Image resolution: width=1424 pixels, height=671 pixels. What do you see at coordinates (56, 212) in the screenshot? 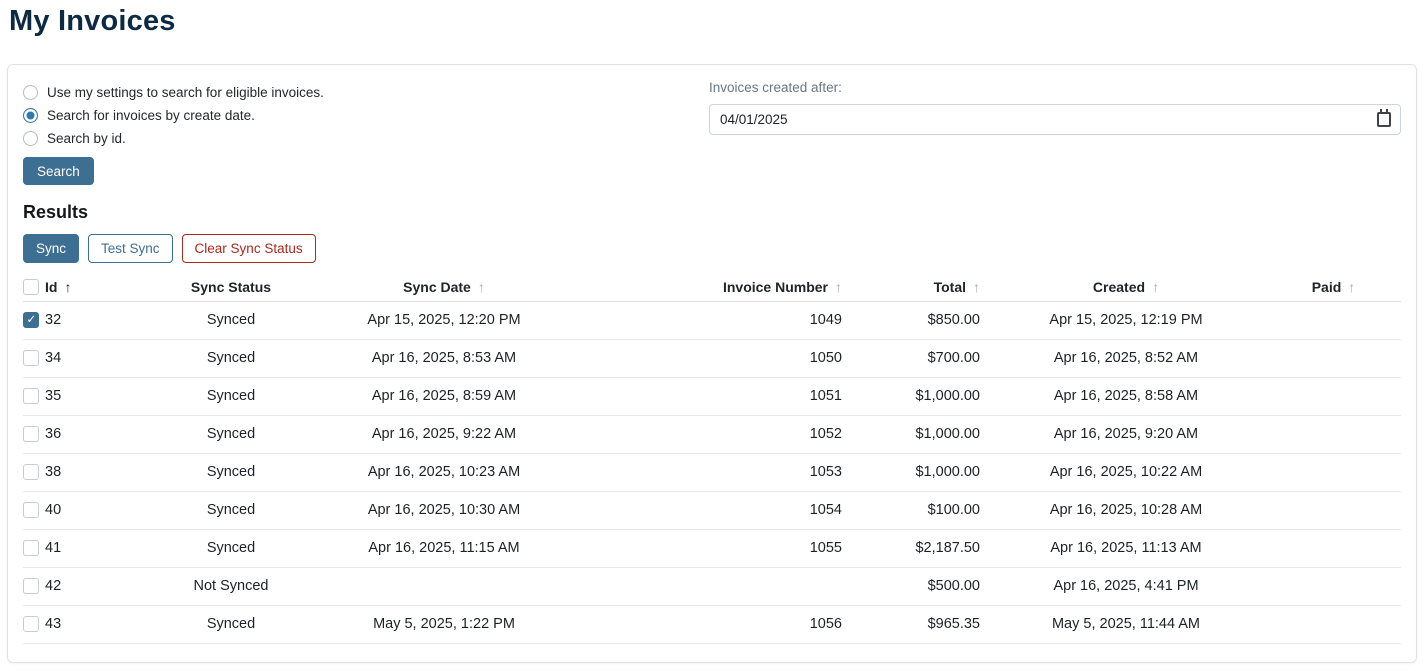
I see `results-heading: Results` at bounding box center [56, 212].